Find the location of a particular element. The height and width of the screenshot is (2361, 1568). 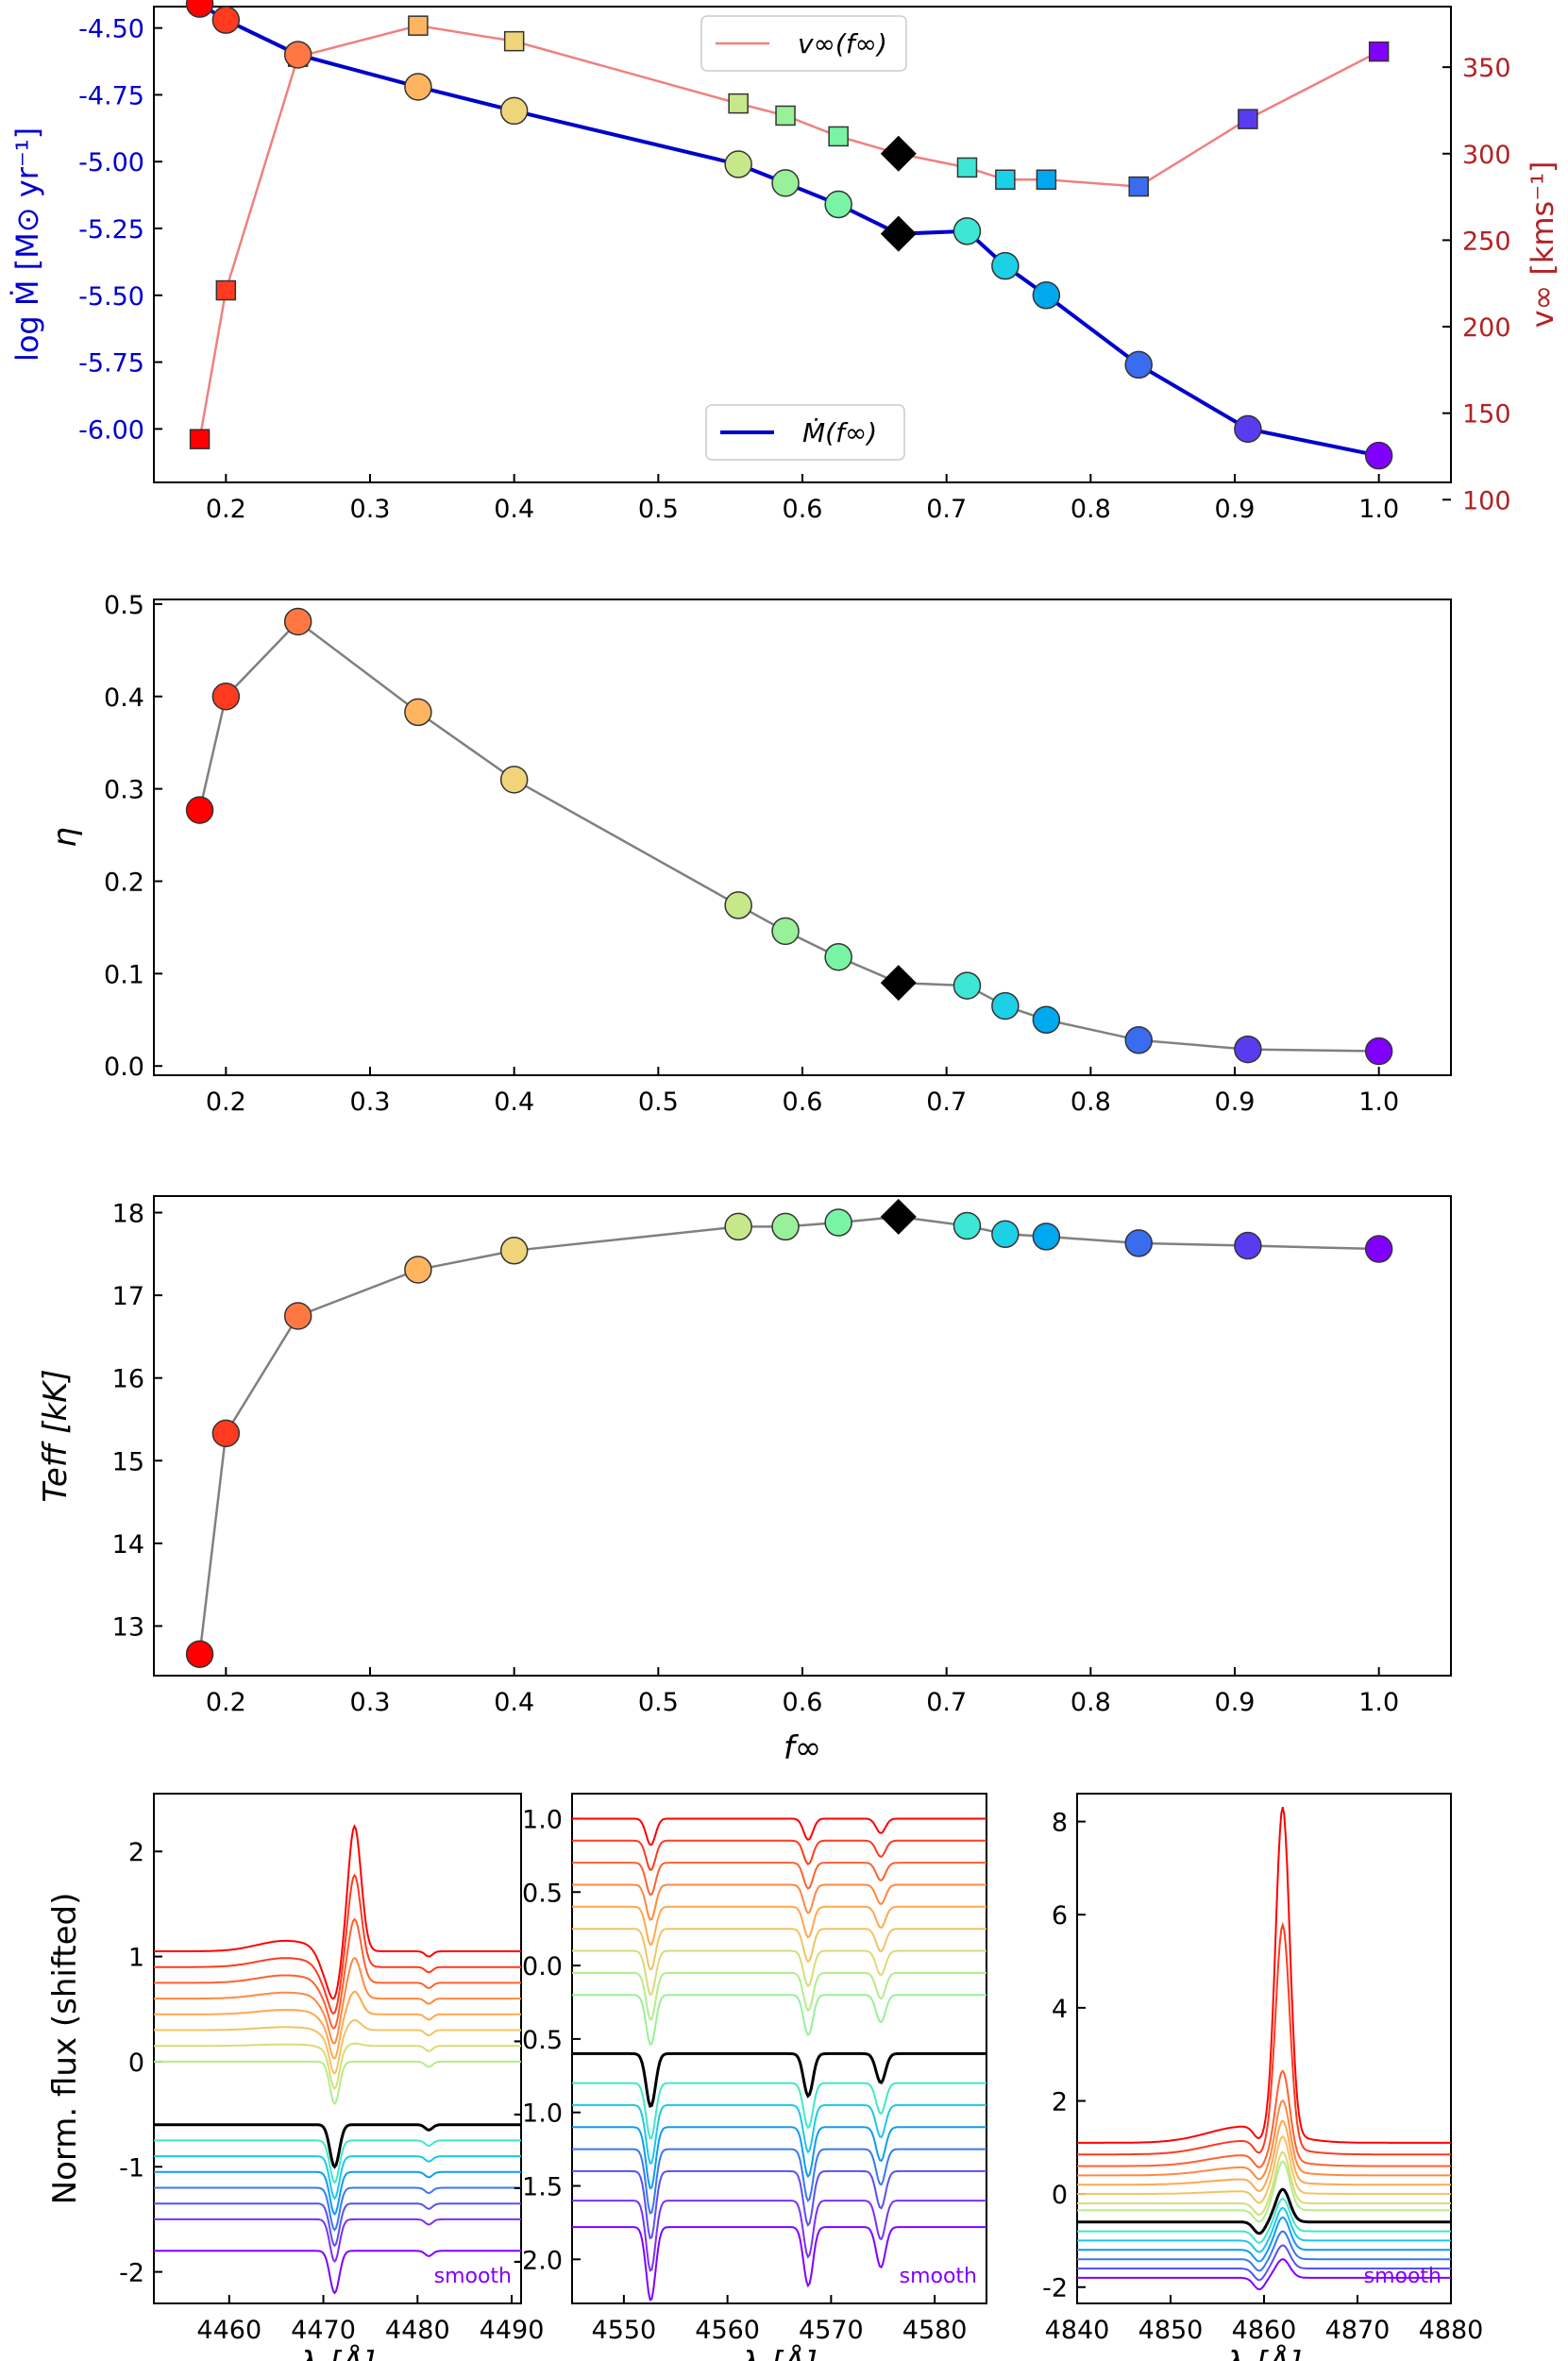

x-tick-label: 4550 is located at coordinates (624, 2330).